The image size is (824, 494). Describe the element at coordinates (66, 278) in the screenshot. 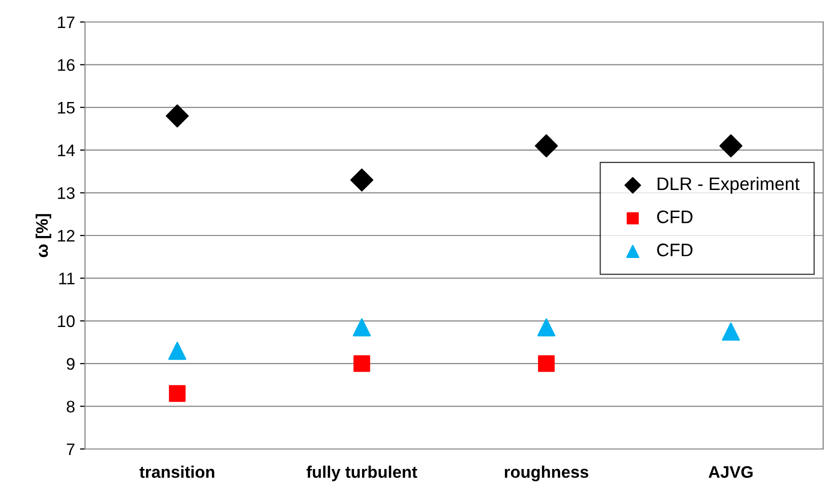

I see `y-tick-label: 11` at that location.